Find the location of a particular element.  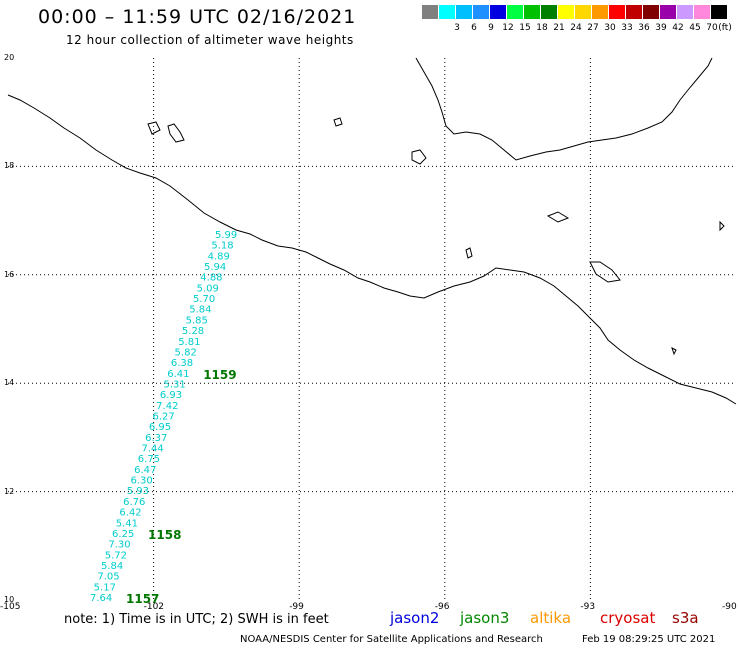

scale-label: 45 is located at coordinates (695, 28).